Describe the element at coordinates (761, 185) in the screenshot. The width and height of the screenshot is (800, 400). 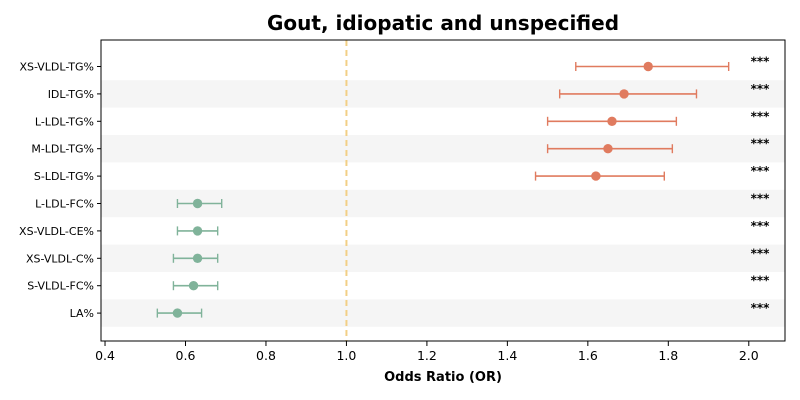
I see `significance-labels: *** *** *** *** *** *** *** *** *** ***` at that location.